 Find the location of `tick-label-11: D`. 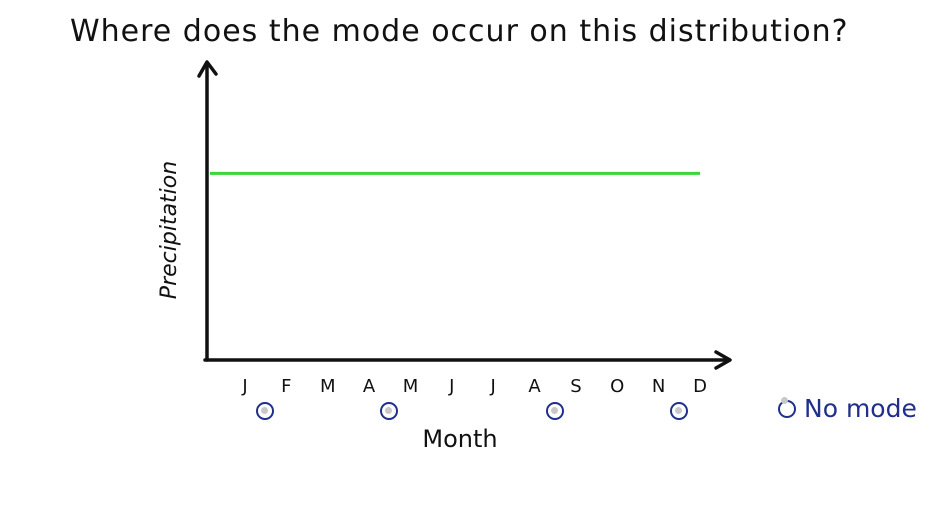

tick-label-11: D is located at coordinates (700, 386).